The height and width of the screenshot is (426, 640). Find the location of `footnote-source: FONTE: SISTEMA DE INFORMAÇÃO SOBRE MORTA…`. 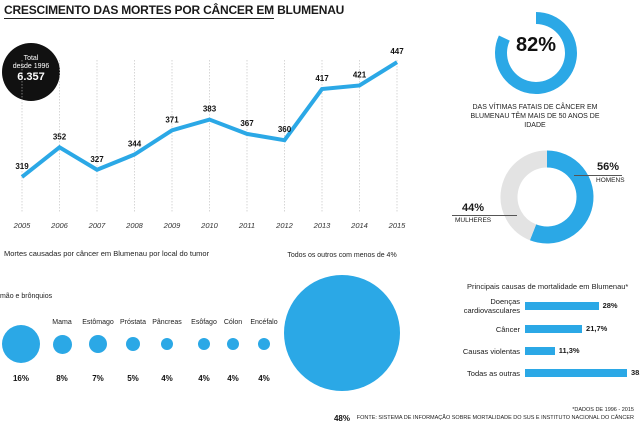

footnote-source: FONTE: SISTEMA DE INFORMAÇÃO SOBRE MORTA… is located at coordinates (495, 418).